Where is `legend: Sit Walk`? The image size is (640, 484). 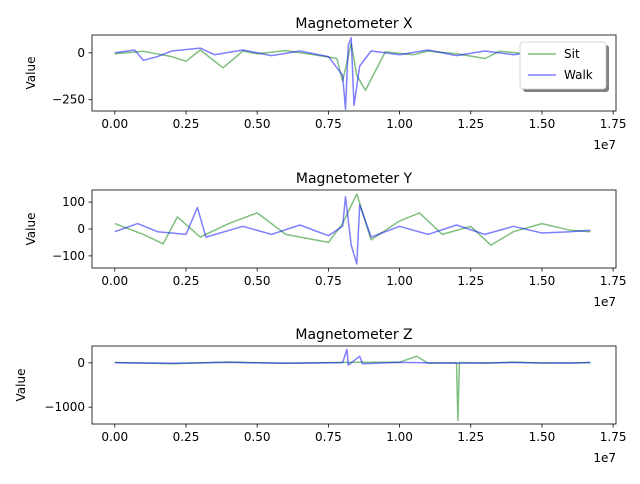
legend: Sit Walk is located at coordinates (564, 66).